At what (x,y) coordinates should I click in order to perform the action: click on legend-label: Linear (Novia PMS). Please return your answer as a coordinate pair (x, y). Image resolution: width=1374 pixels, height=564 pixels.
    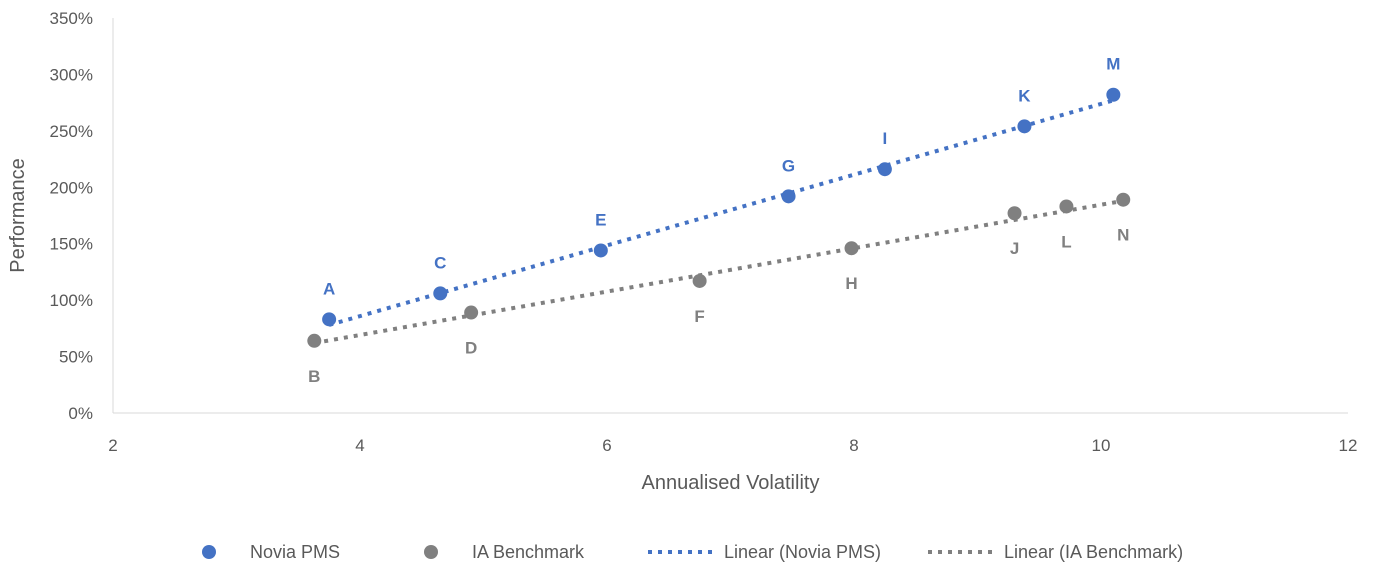
    Looking at the image, I should click on (802, 552).